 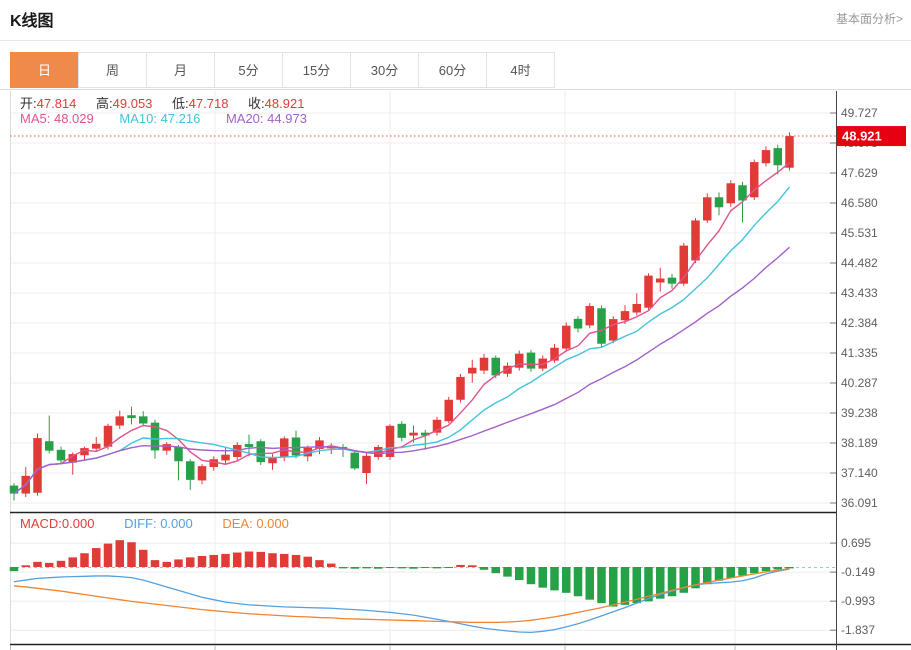 What do you see at coordinates (455, 40) in the screenshot?
I see `header-divider` at bounding box center [455, 40].